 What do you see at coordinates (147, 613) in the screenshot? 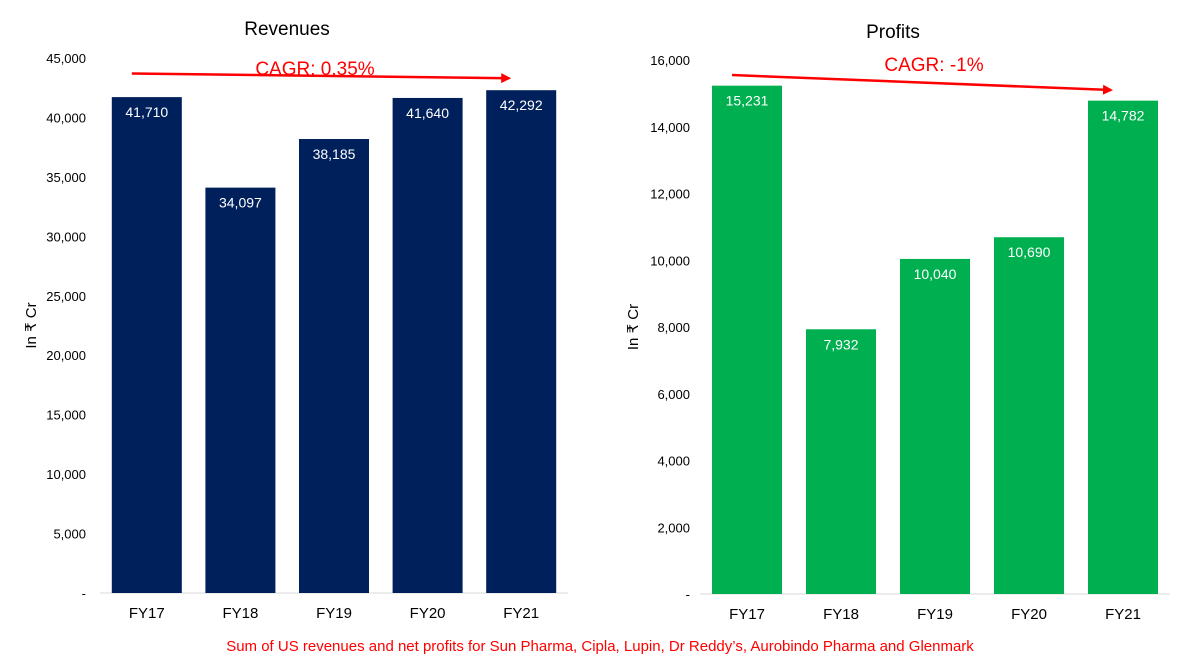
I see `revenues-category-label: FY17` at bounding box center [147, 613].